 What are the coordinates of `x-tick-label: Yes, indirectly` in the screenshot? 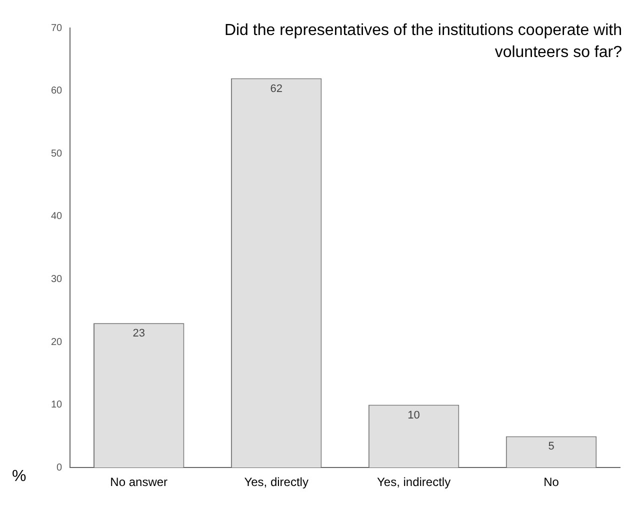 It's located at (414, 482).